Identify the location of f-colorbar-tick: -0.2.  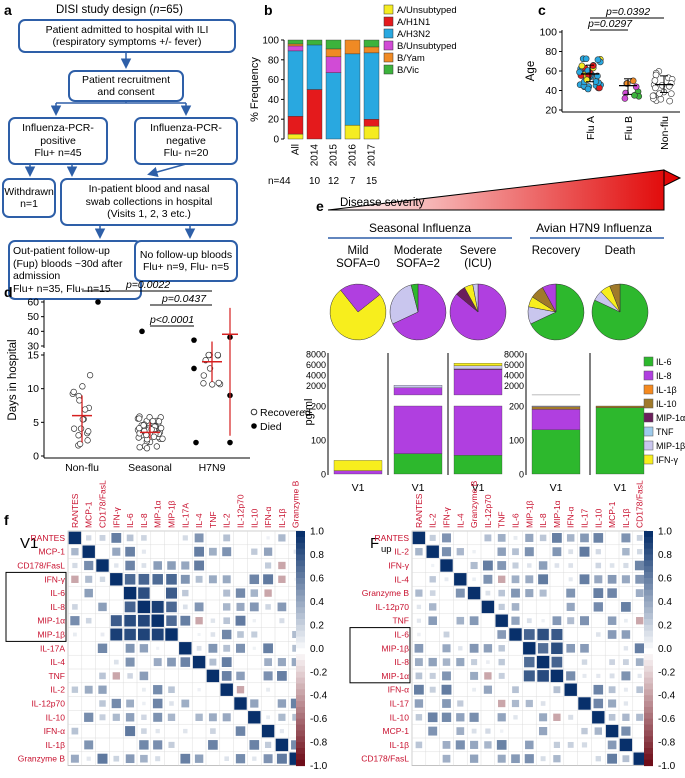
(667, 672).